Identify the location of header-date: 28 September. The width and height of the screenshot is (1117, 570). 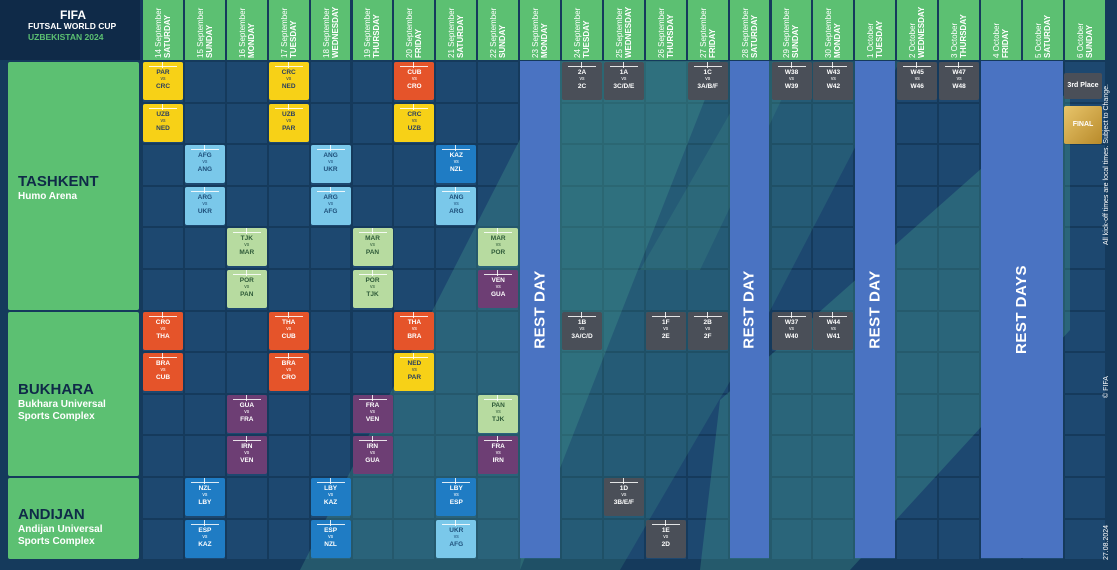
(745, 32).